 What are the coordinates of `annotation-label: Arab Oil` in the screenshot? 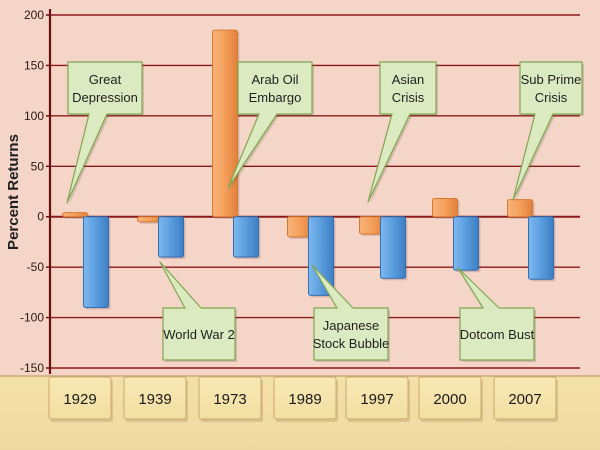 It's located at (275, 79).